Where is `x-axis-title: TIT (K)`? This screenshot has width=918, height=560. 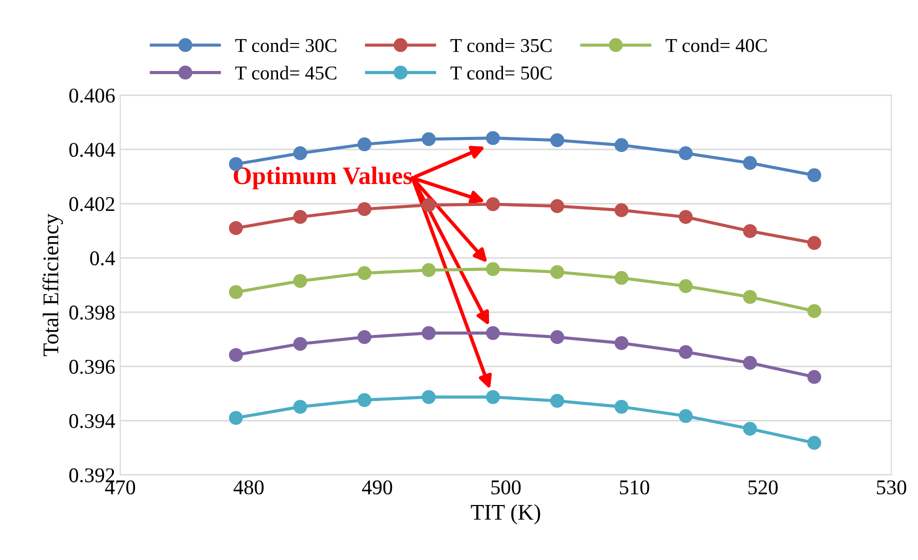 x-axis-title: TIT (K) is located at coordinates (505, 514).